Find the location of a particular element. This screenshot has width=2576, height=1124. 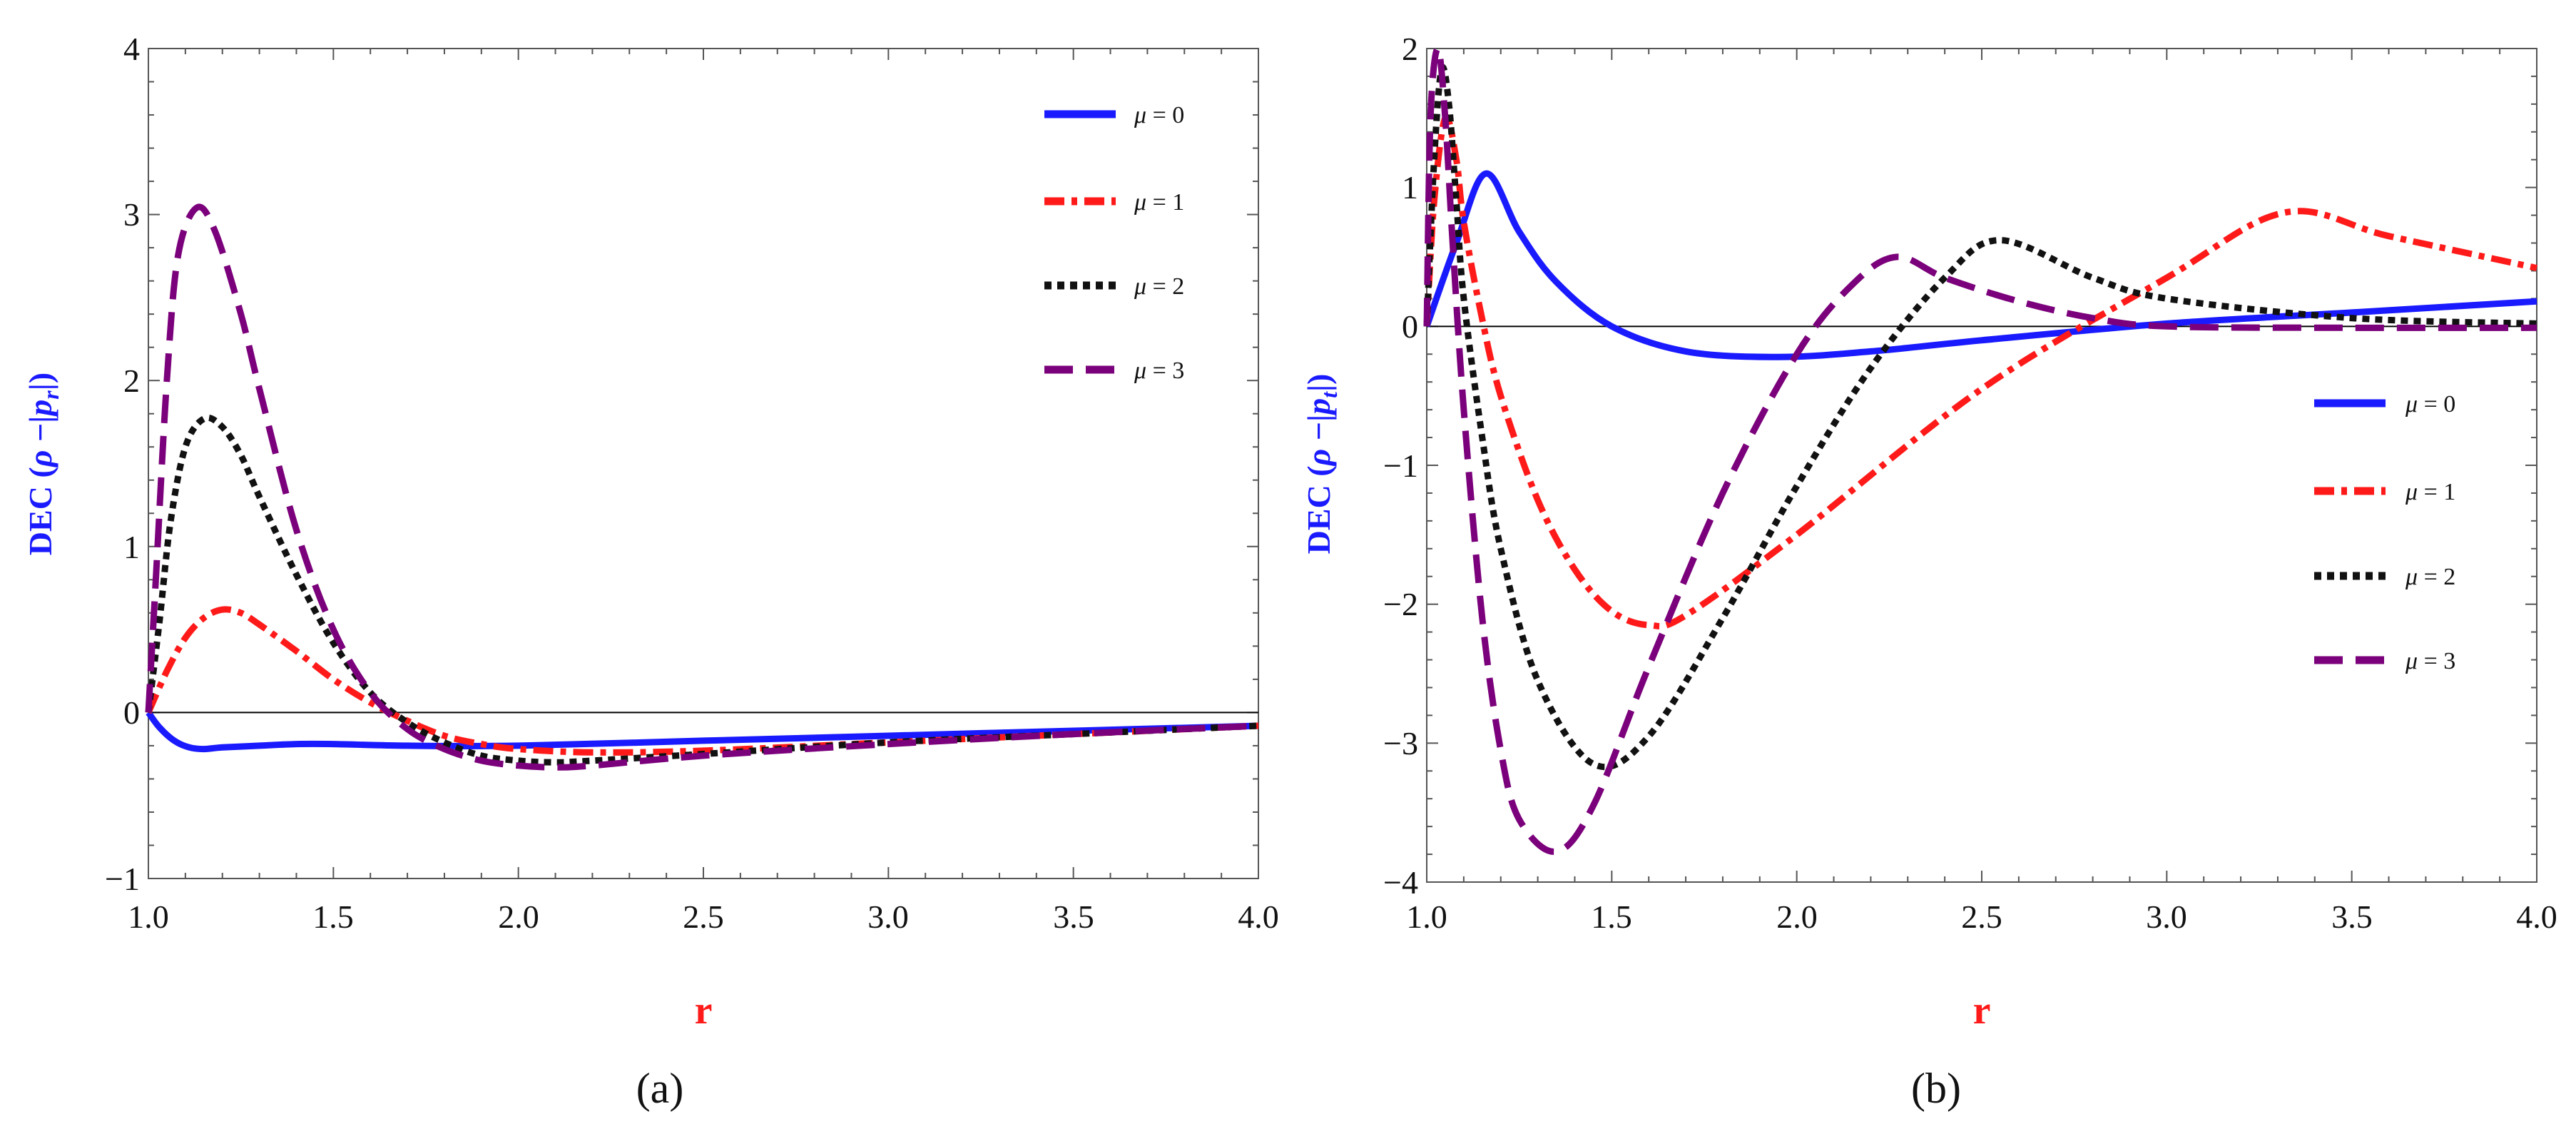

panel-b-x-tick-label: 2.5 is located at coordinates (1981, 916).